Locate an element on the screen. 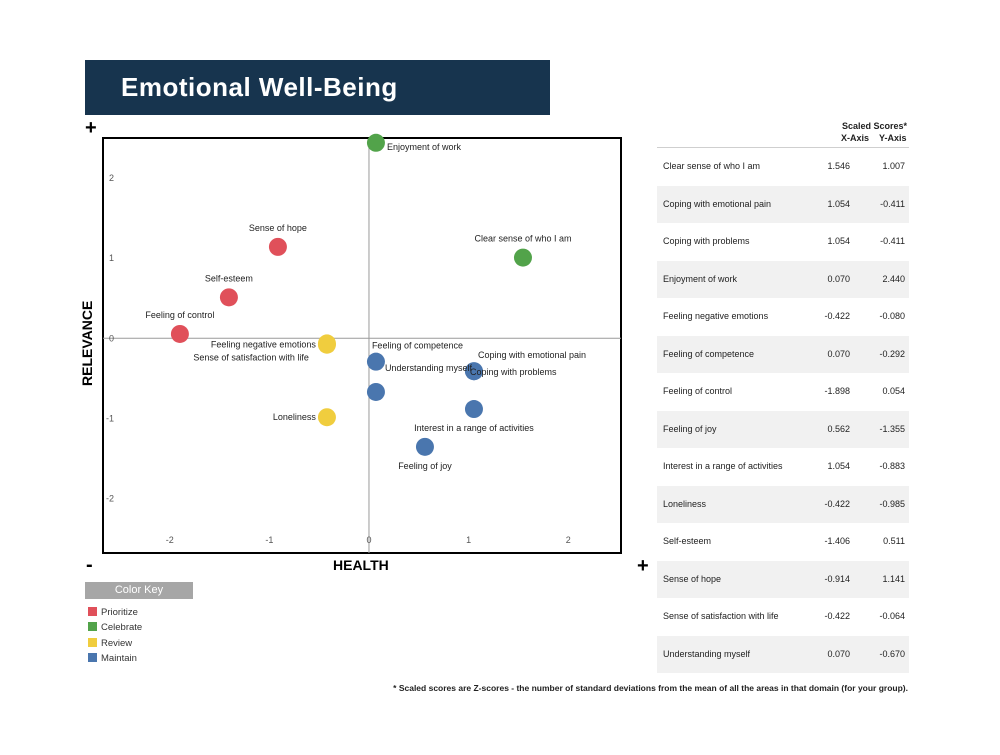  y-tick-label: -2 is located at coordinates (110, 499).